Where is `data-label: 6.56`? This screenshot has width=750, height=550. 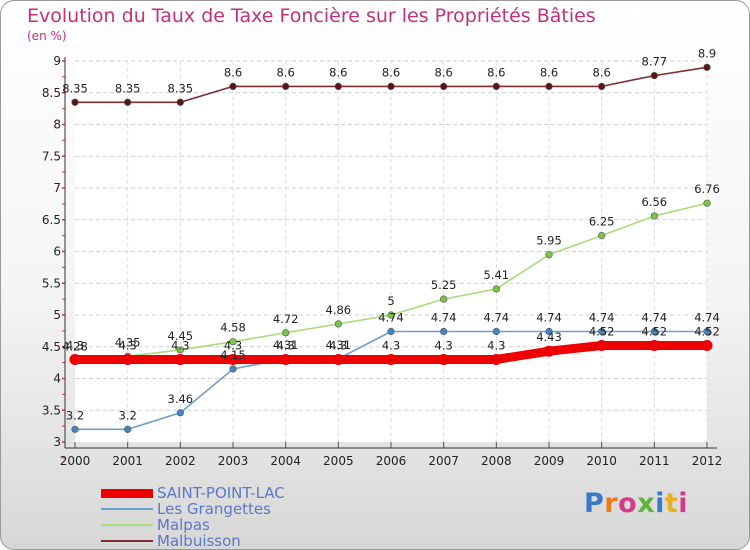
data-label: 6.56 is located at coordinates (655, 202).